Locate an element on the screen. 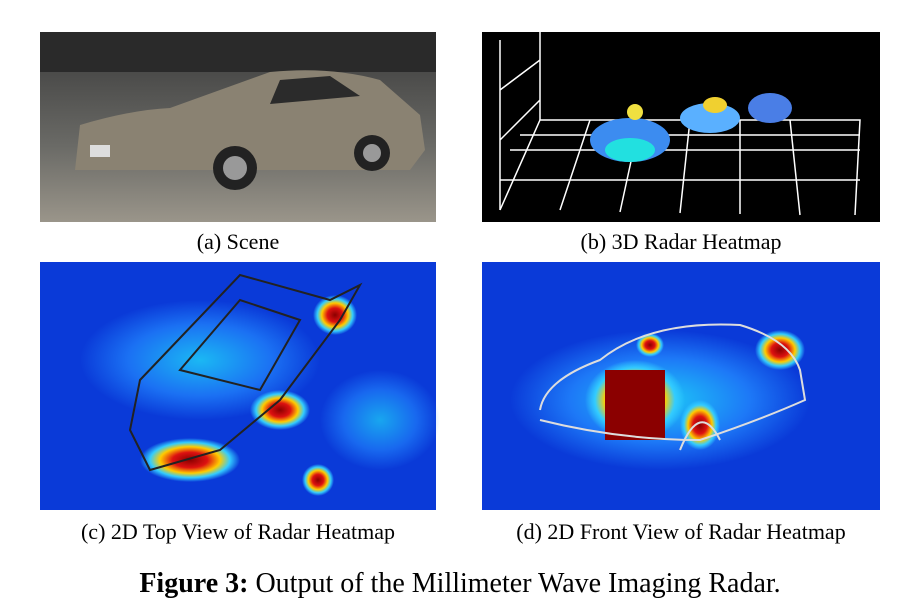  panel-caption: (c) 2D Top View of Radar Heatmap is located at coordinates (238, 531).